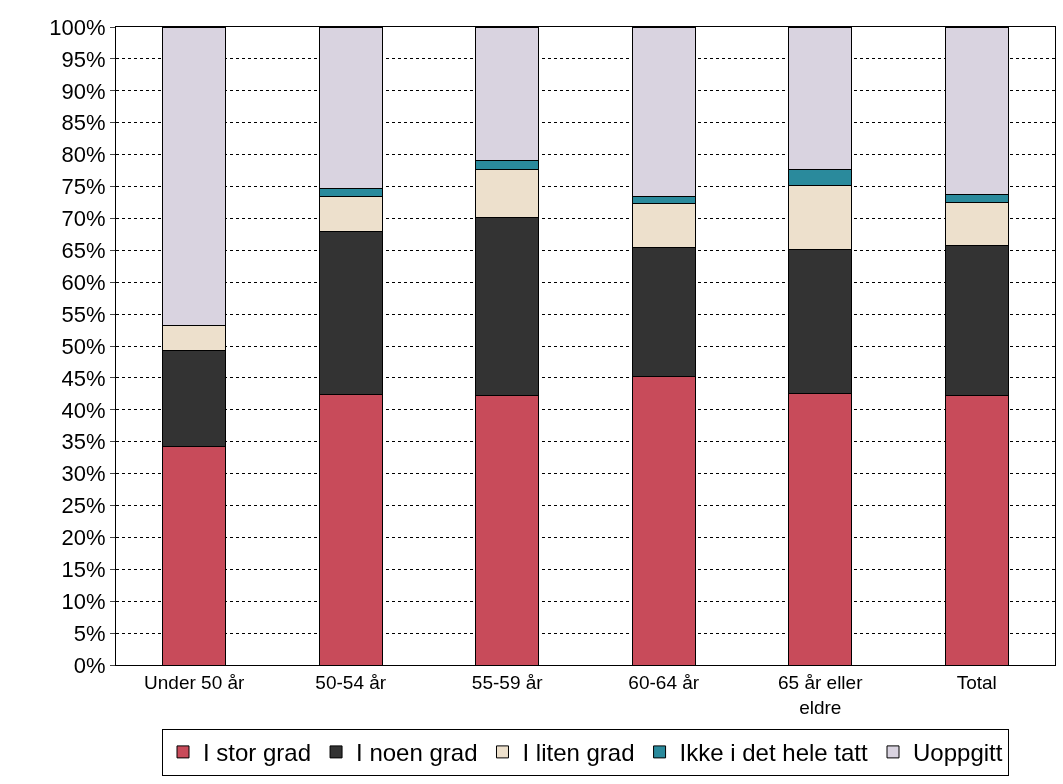 The image size is (1063, 784). Describe the element at coordinates (976, 682) in the screenshot. I see `x-tick-label: Total` at that location.